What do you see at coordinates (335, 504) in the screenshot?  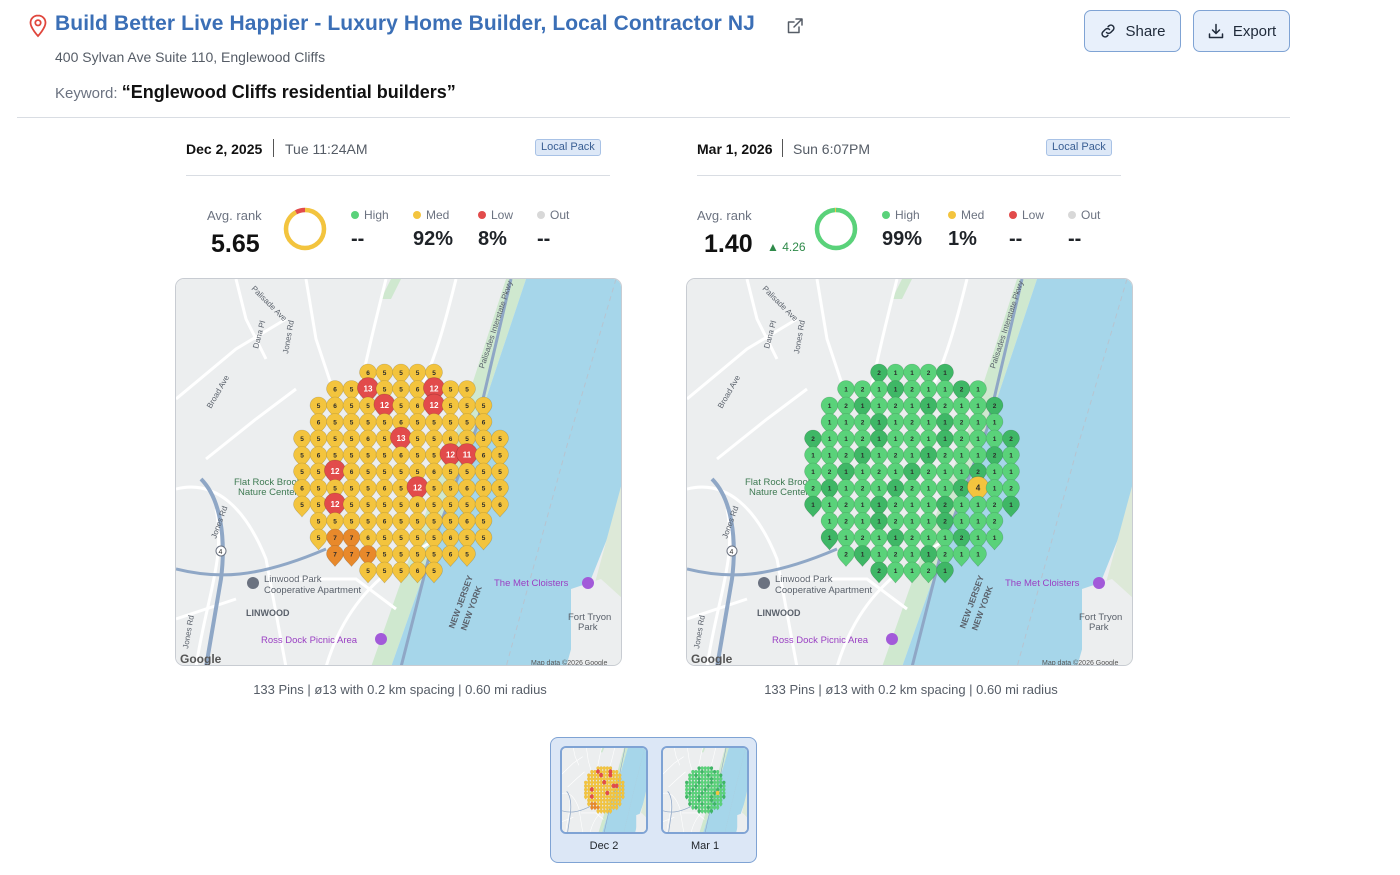 I see `svg-text: 12` at bounding box center [335, 504].